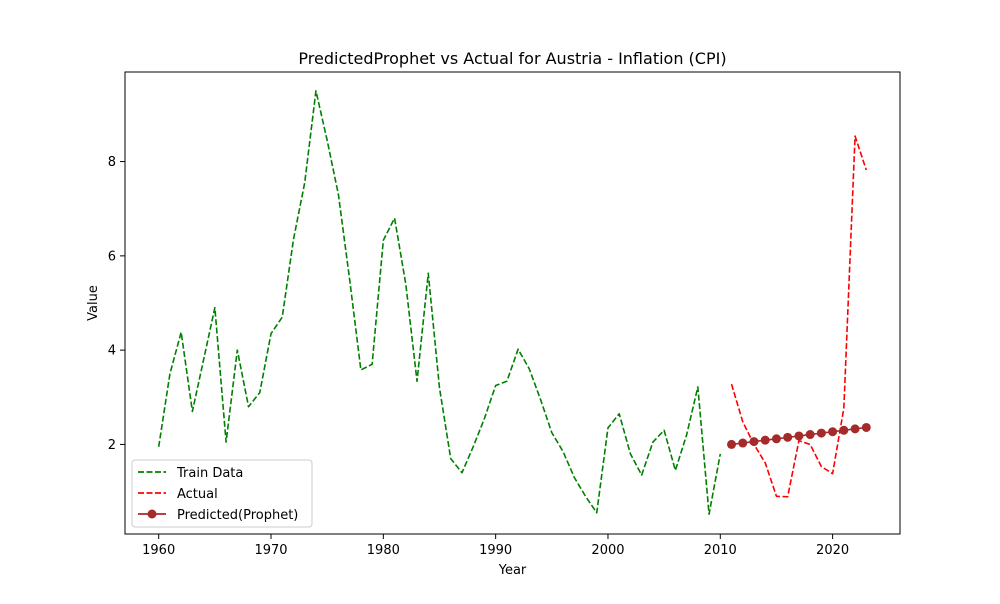 The height and width of the screenshot is (604, 1000). I want to click on legend-train-label: Train Data, so click(209, 473).